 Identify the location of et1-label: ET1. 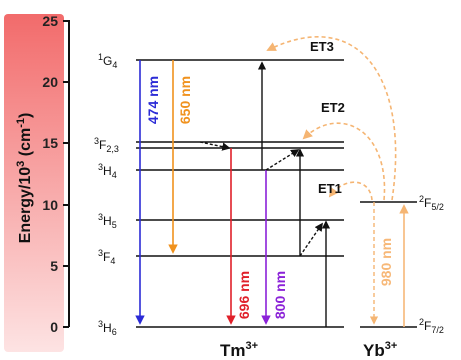
(330, 188).